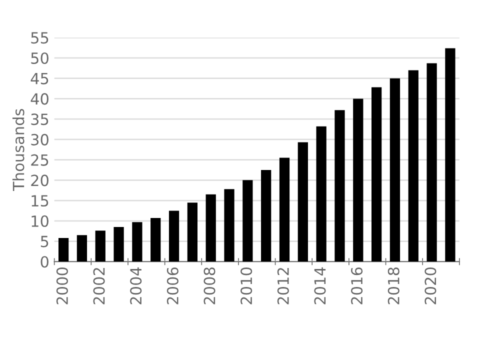 This screenshot has height=342, width=494. What do you see at coordinates (430, 286) in the screenshot?
I see `x-tick-label: 2020` at bounding box center [430, 286].